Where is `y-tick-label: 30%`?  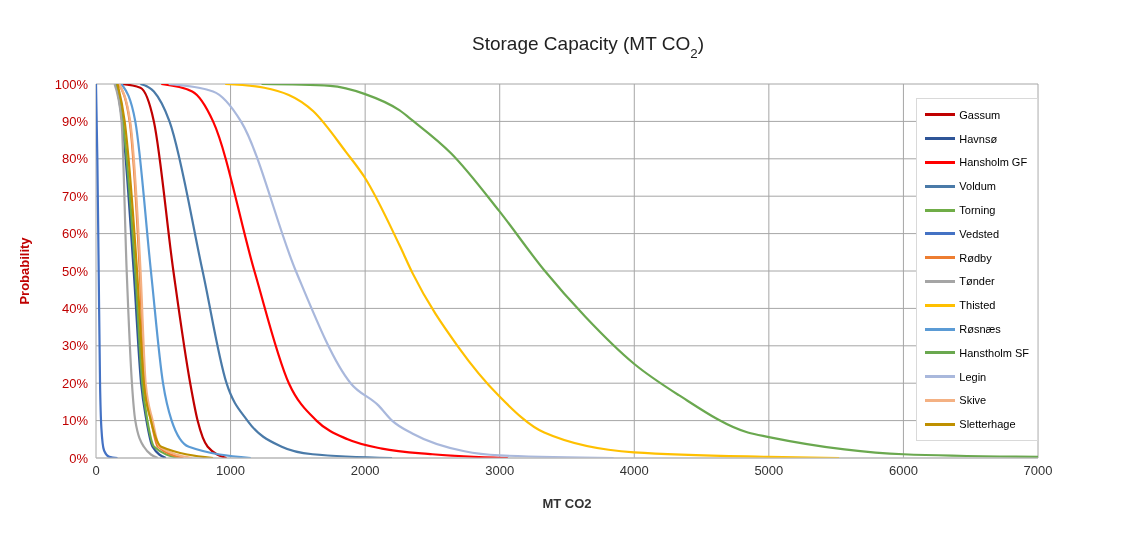 y-tick-label: 30% is located at coordinates (75, 346).